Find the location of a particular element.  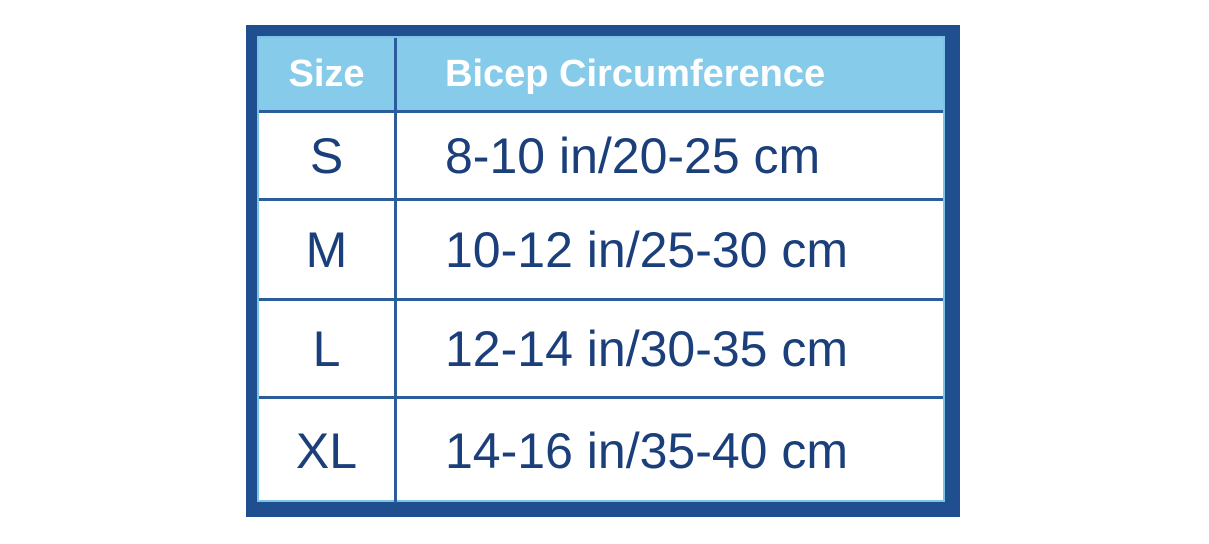

table-row: M 10-12 in/25-30 cm is located at coordinates (601, 251).